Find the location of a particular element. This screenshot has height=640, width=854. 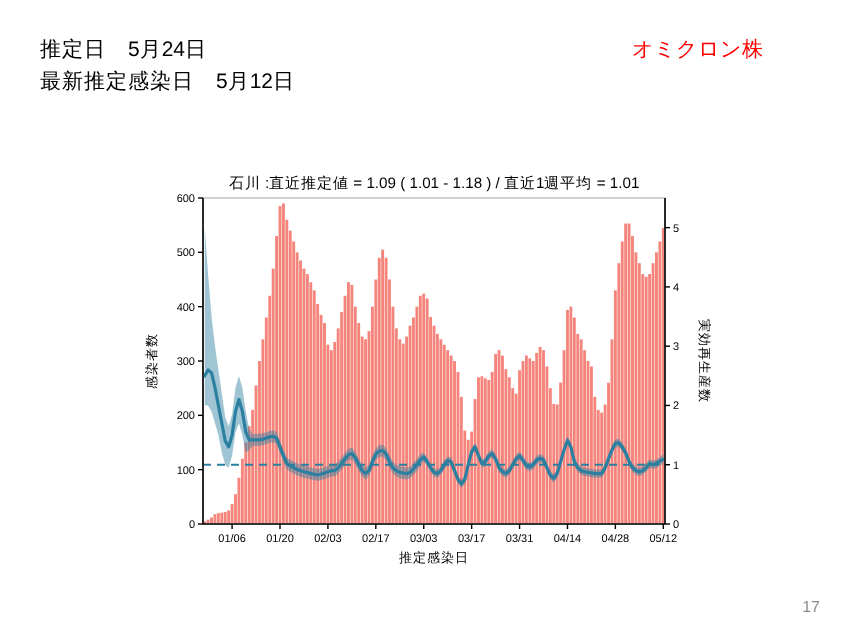

text: 最新推定感染日 5月12日 is located at coordinates (168, 81).